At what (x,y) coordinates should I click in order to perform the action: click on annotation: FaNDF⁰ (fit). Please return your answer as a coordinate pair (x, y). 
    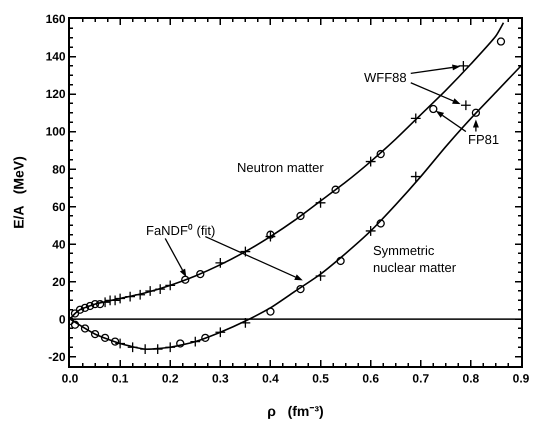
    Looking at the image, I should click on (181, 230).